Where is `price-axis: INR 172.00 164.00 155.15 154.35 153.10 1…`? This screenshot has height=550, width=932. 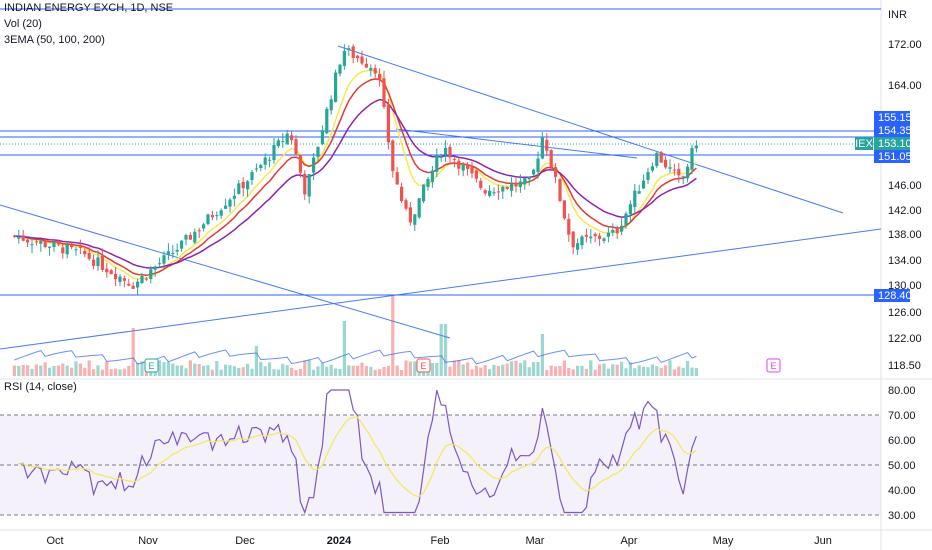 price-axis: INR 172.00 164.00 155.15 154.35 153.10 1… is located at coordinates (900, 190).